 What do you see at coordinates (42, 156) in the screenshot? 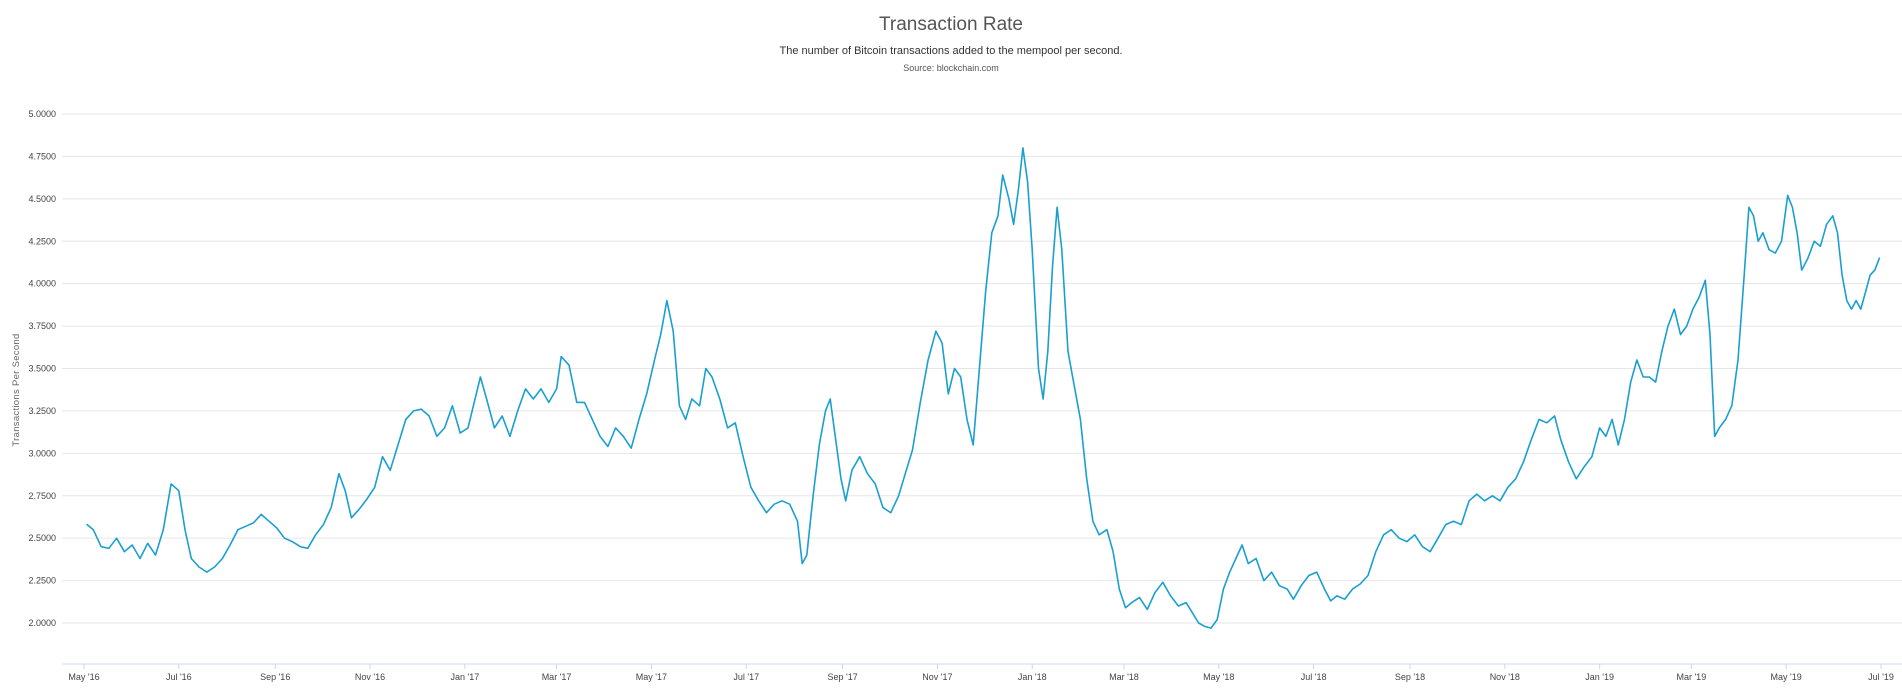
I see `y-tick-label: 4.7500` at bounding box center [42, 156].